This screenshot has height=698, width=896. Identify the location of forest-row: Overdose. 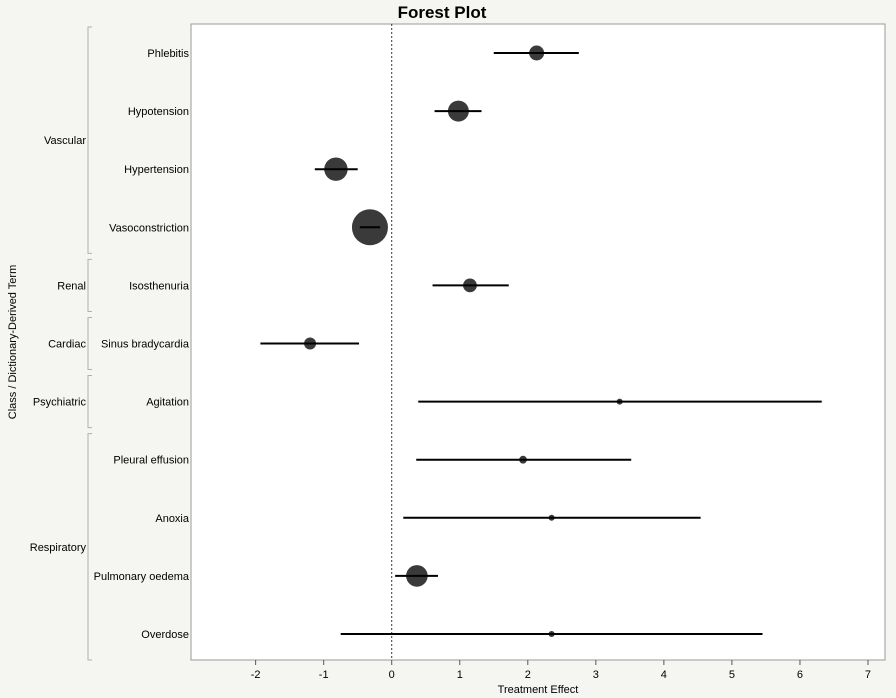
(452, 635).